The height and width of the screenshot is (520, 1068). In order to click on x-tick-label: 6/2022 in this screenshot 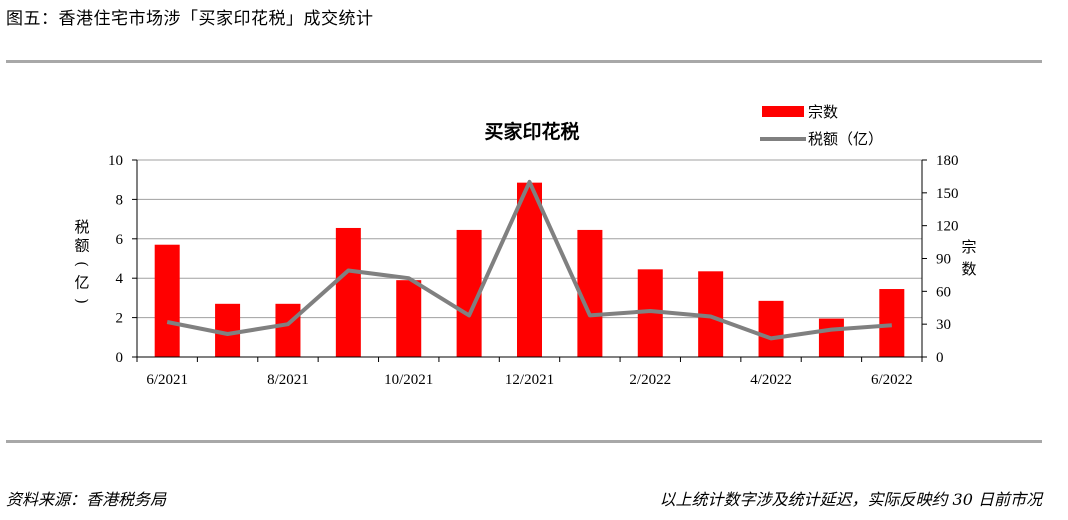, I will do `click(892, 380)`.